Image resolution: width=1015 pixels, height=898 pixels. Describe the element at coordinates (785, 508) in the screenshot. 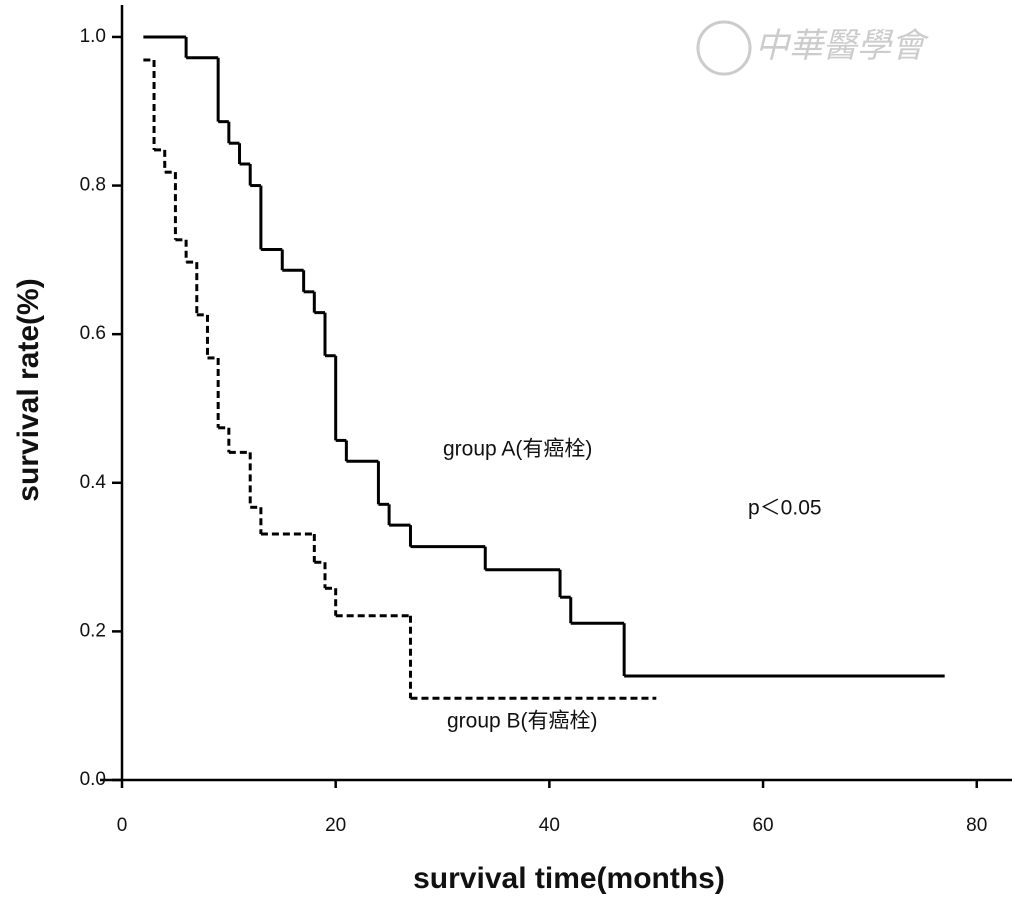

I see `annotation: p＜0.05` at that location.